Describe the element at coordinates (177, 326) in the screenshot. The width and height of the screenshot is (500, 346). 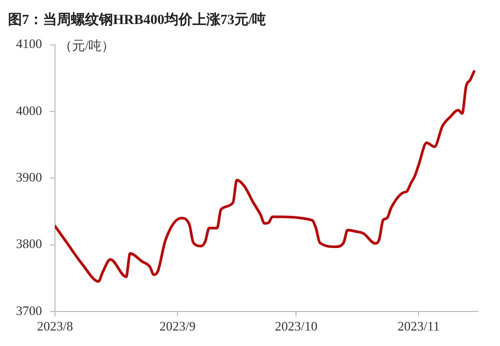
I see `x-tick-label: 2023/9` at that location.